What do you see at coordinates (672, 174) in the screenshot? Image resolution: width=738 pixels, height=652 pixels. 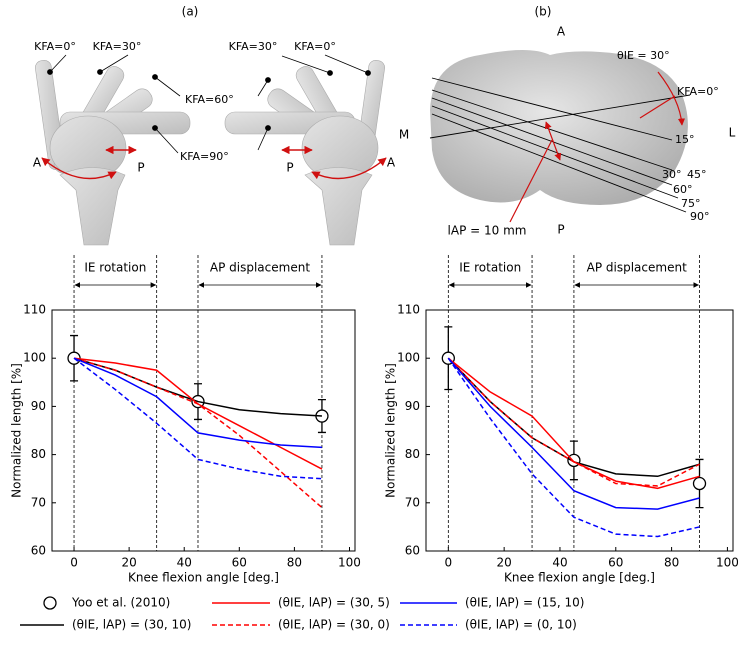 I see `angle-label: 30°` at bounding box center [672, 174].